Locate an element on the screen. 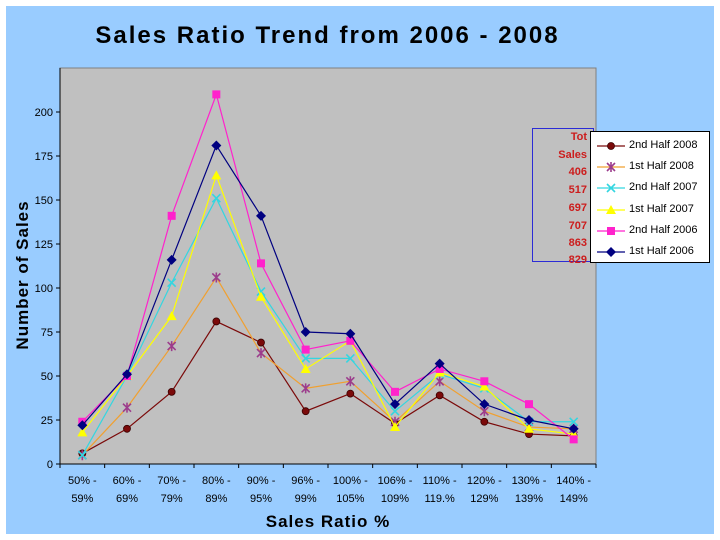  legend-item: 1st Half 2007 is located at coordinates (651, 210).